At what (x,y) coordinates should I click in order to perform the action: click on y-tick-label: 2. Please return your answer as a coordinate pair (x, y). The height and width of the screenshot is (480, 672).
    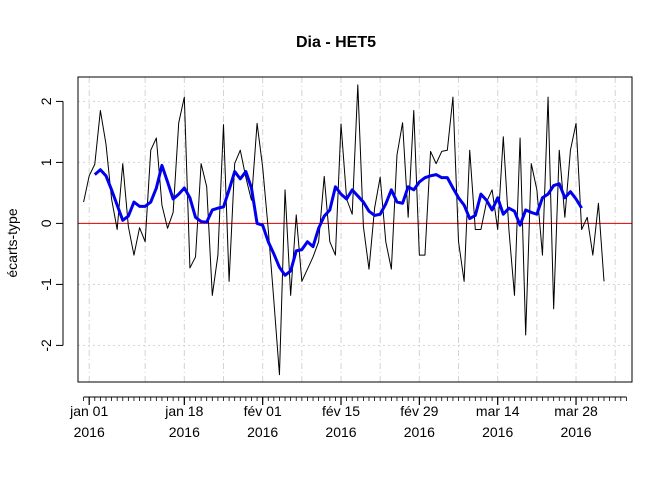
    Looking at the image, I should click on (46, 101).